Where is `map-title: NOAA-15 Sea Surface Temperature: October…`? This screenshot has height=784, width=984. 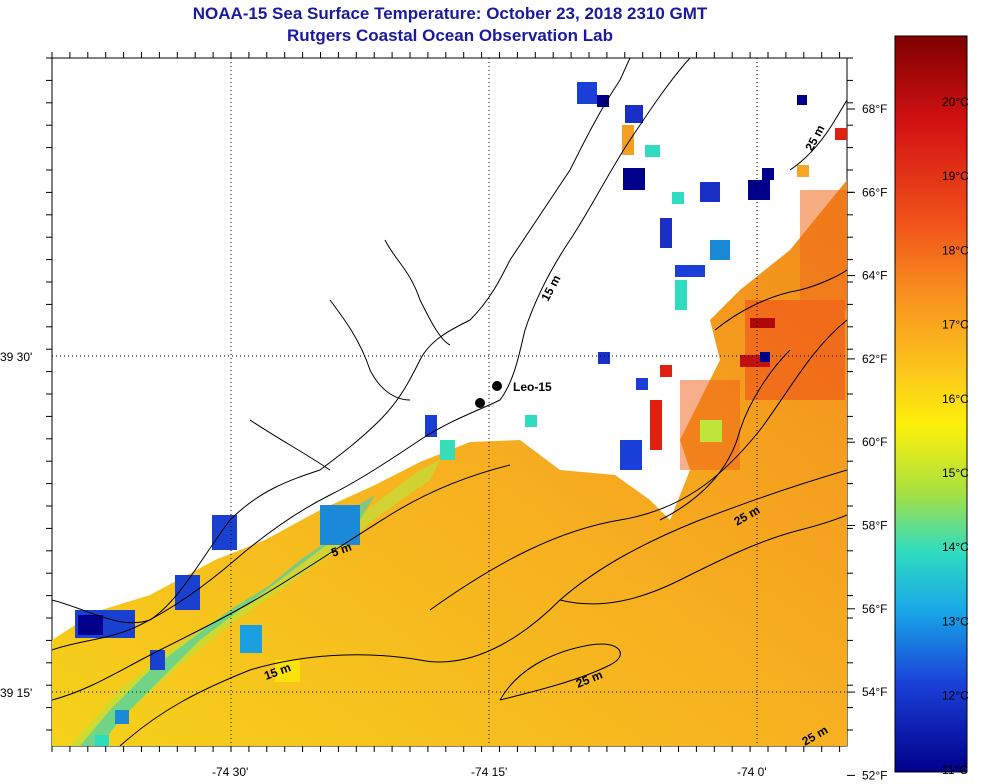
map-title: NOAA-15 Sea Surface Temperature: October… is located at coordinates (450, 13).